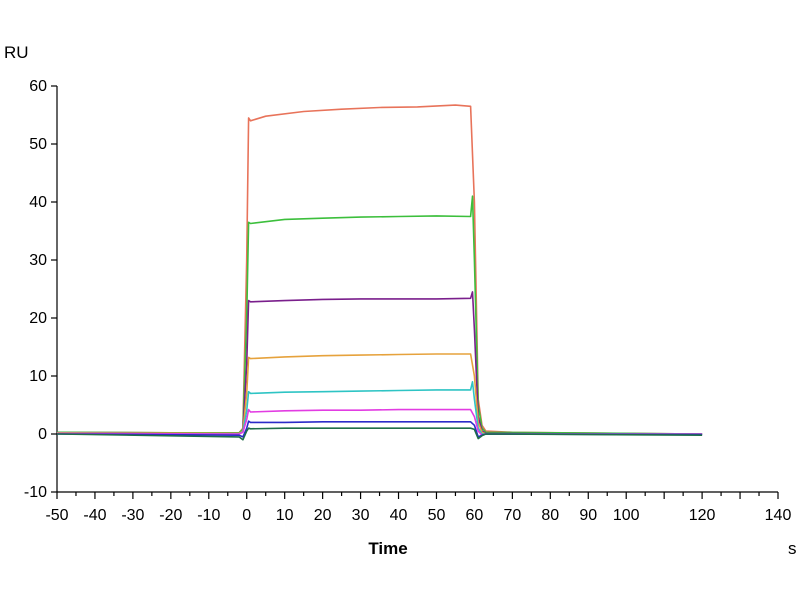  What do you see at coordinates (626, 515) in the screenshot?
I see `x-tick-label: 100` at bounding box center [626, 515].